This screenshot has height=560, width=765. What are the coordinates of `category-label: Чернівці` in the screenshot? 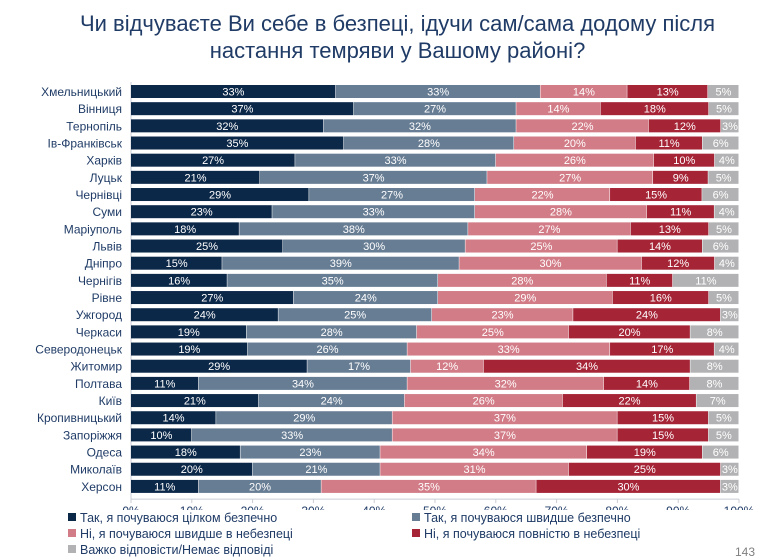 It's located at (98, 195).